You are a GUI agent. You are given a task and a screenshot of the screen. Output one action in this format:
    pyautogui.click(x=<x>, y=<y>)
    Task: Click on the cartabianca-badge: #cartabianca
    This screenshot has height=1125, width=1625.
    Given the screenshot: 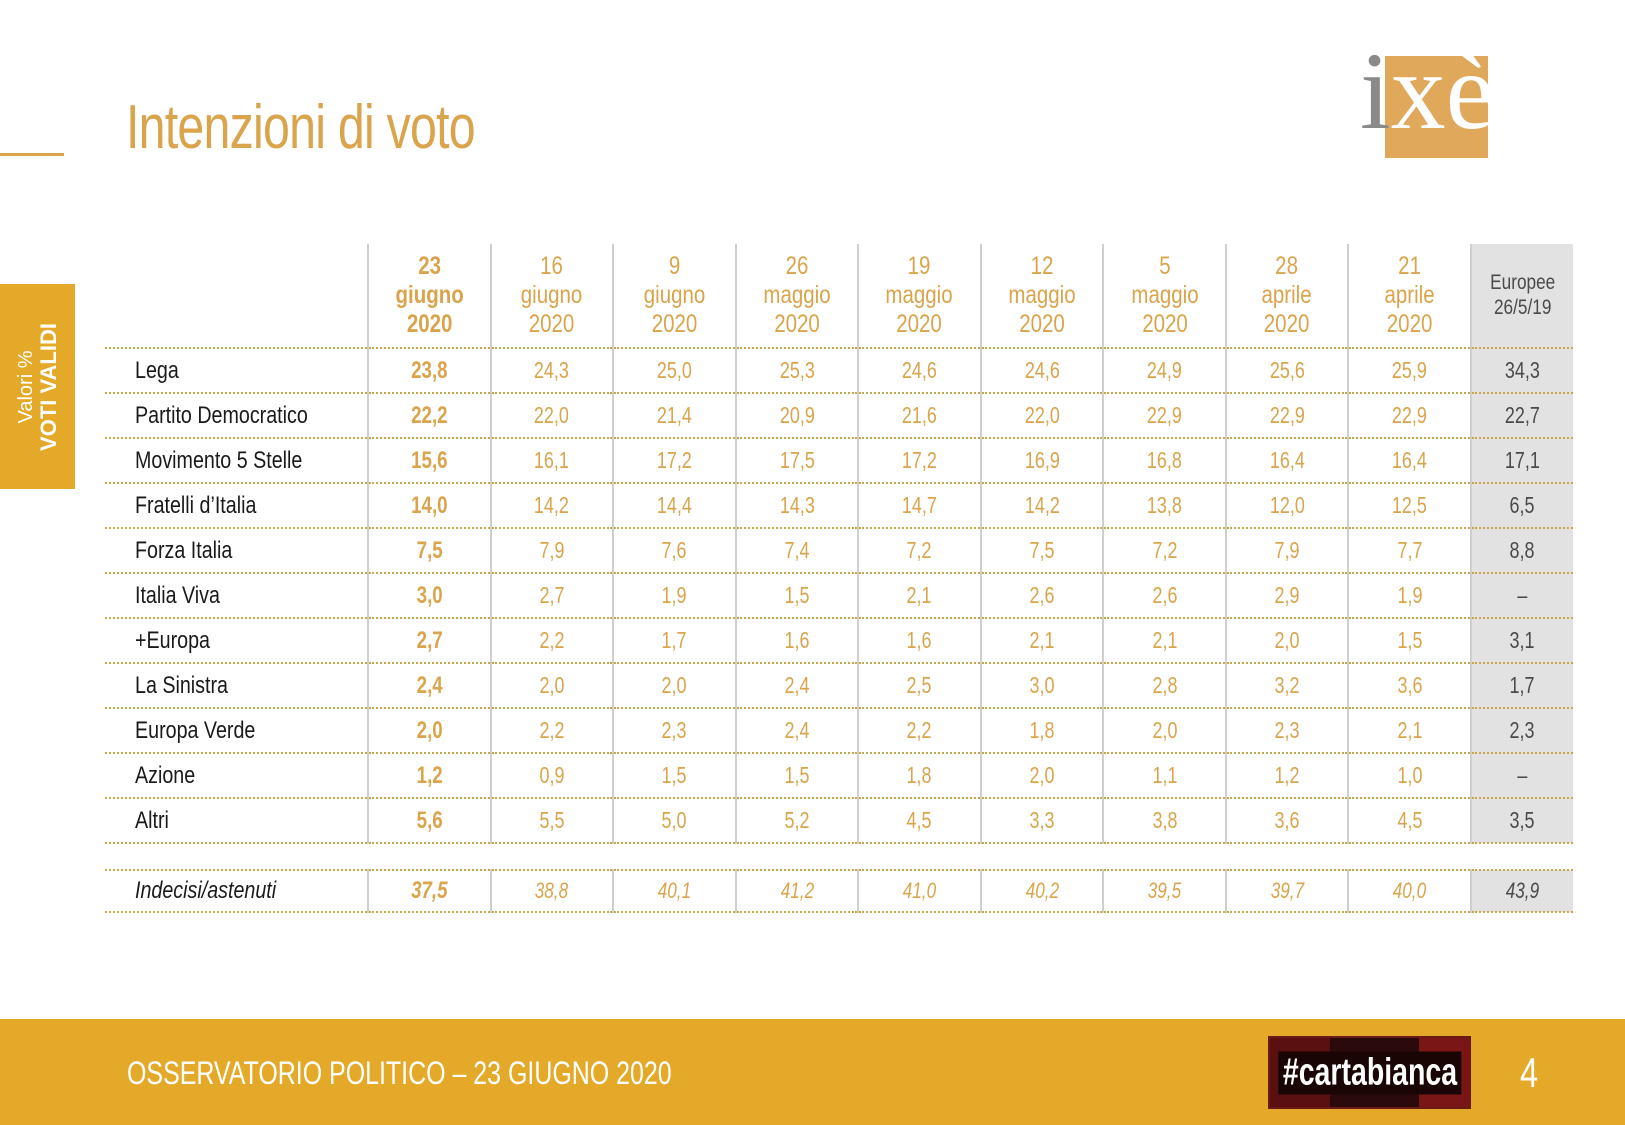 What is the action you would take?
    pyautogui.click(x=1369, y=1072)
    